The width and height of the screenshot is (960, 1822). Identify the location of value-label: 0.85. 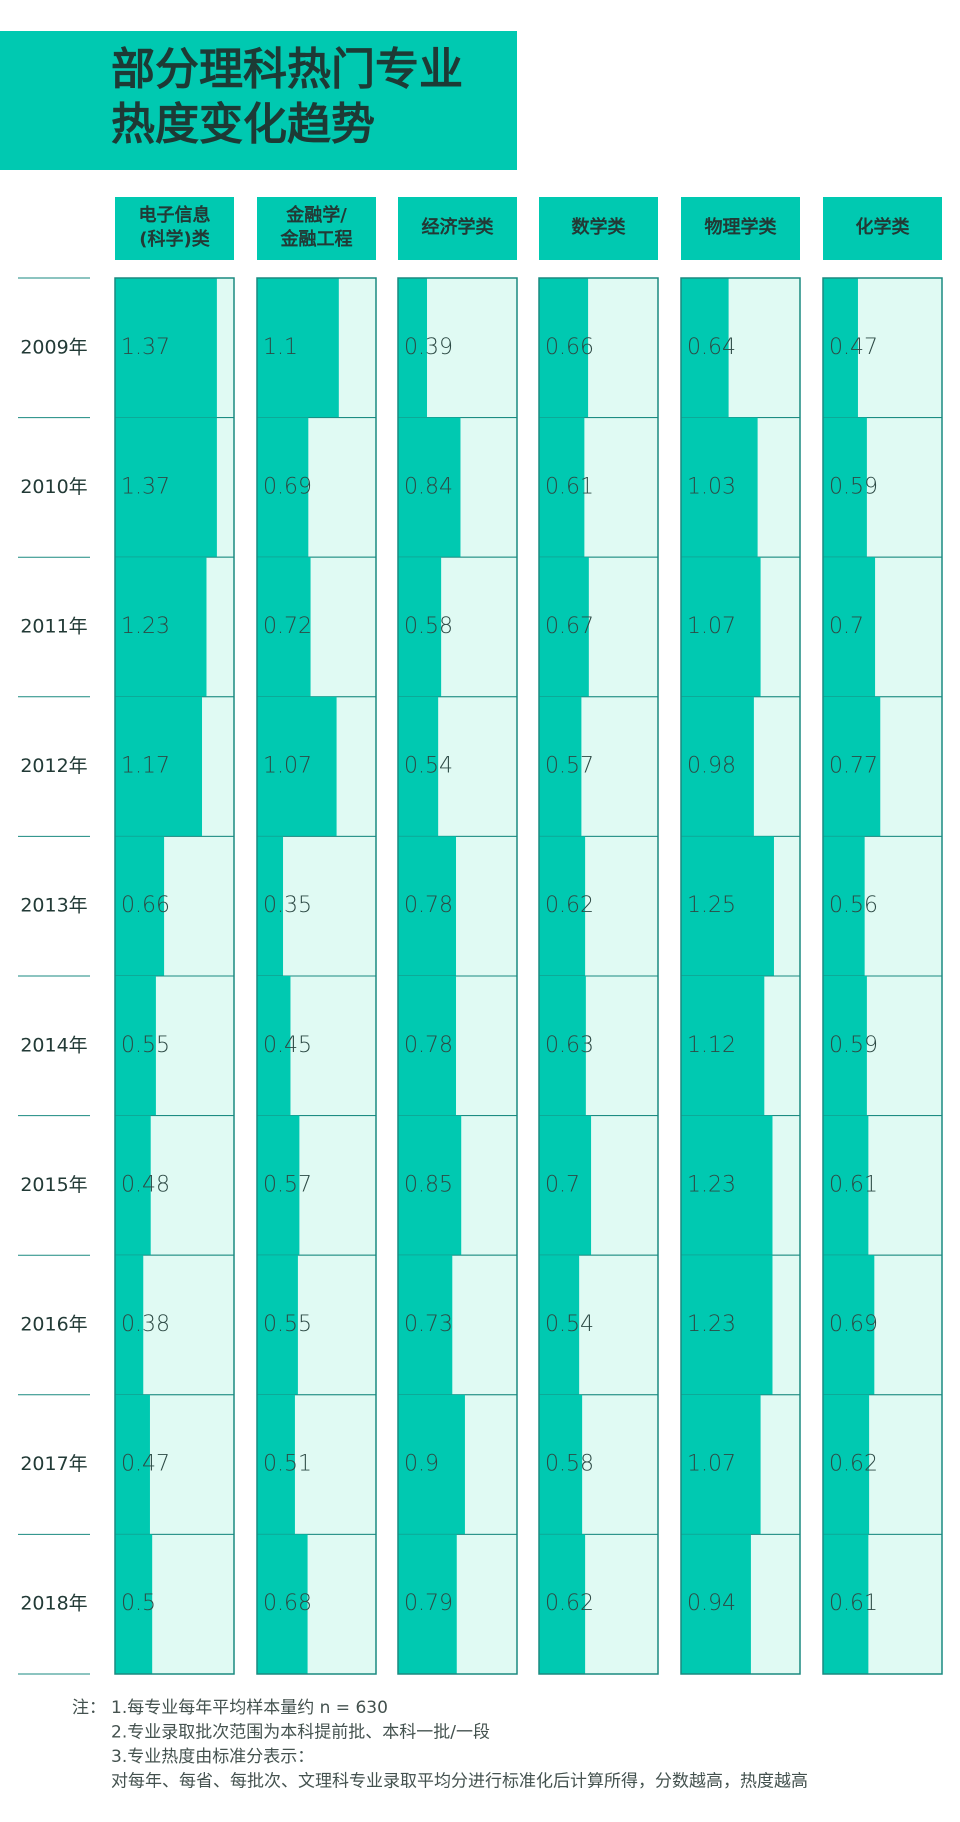
(428, 1184).